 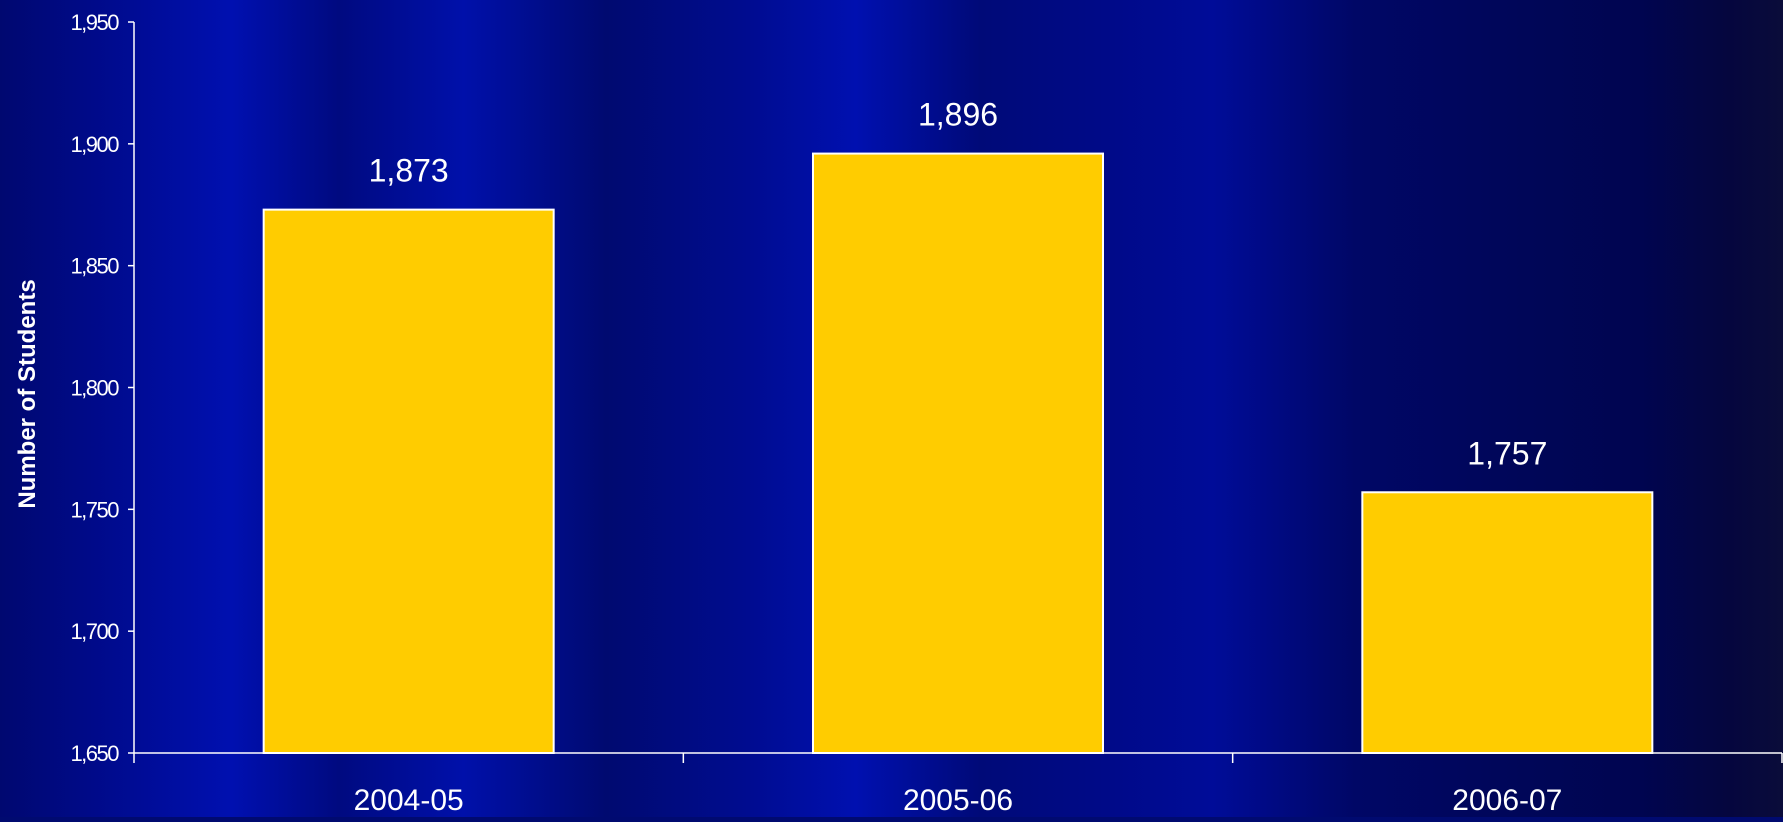 I want to click on y-tick-label: 1,750, so click(x=94, y=509).